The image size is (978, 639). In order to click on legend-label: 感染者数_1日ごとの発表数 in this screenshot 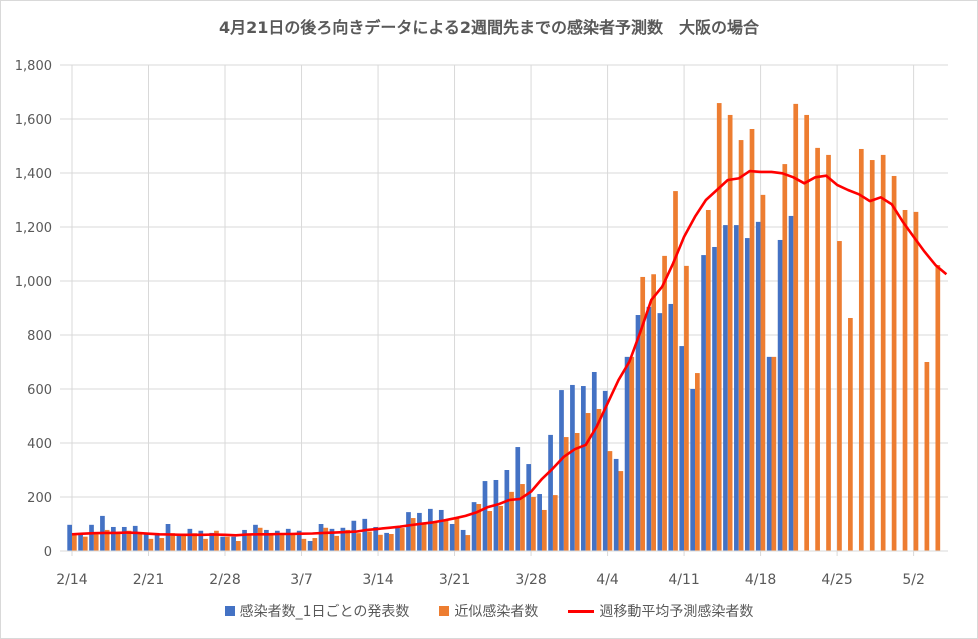, I will do `click(324, 612)`.